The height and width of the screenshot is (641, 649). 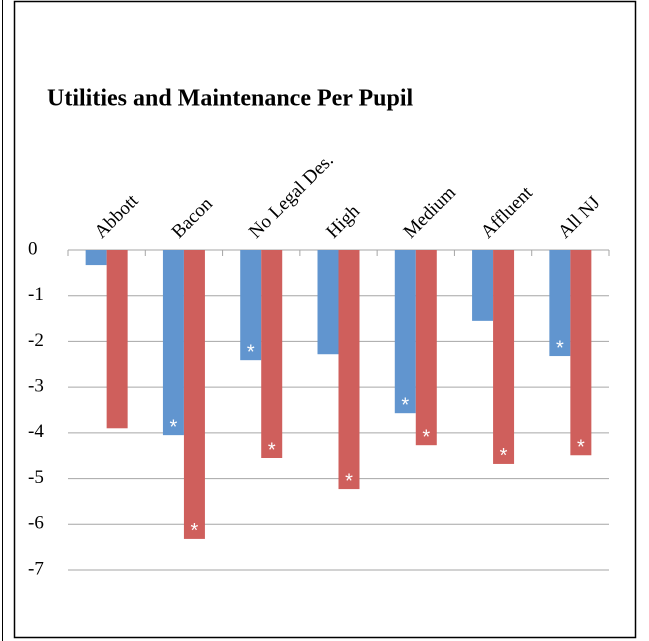 What do you see at coordinates (36, 568) in the screenshot?
I see `y-tick-label: -7` at bounding box center [36, 568].